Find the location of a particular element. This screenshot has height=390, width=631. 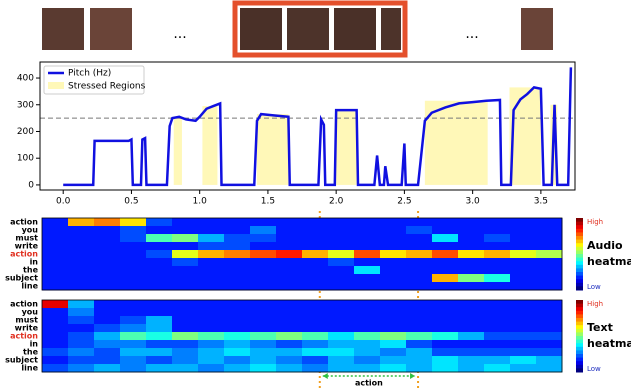

stressed-region is located at coordinates (456, 142).